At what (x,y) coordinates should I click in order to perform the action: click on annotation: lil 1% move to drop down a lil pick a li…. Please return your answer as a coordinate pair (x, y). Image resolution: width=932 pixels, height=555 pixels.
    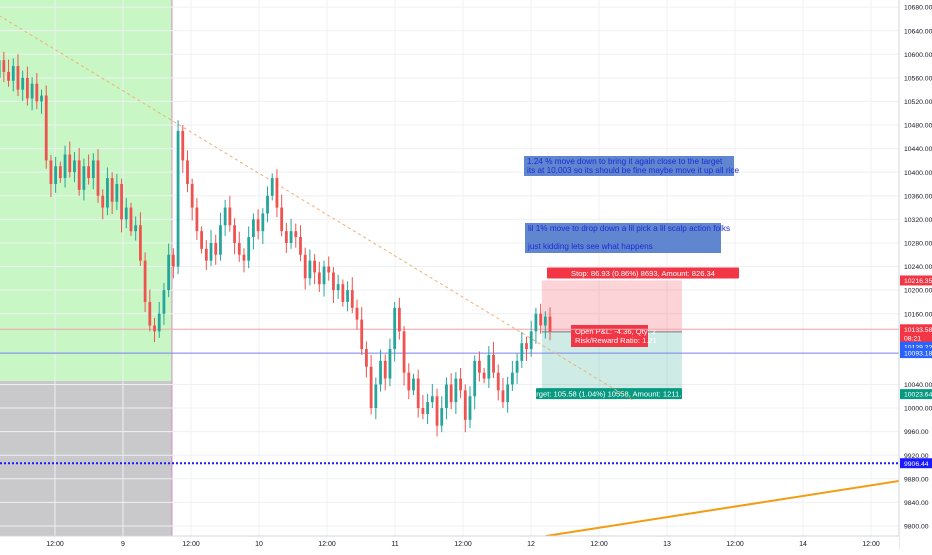
    Looking at the image, I should click on (627, 238).